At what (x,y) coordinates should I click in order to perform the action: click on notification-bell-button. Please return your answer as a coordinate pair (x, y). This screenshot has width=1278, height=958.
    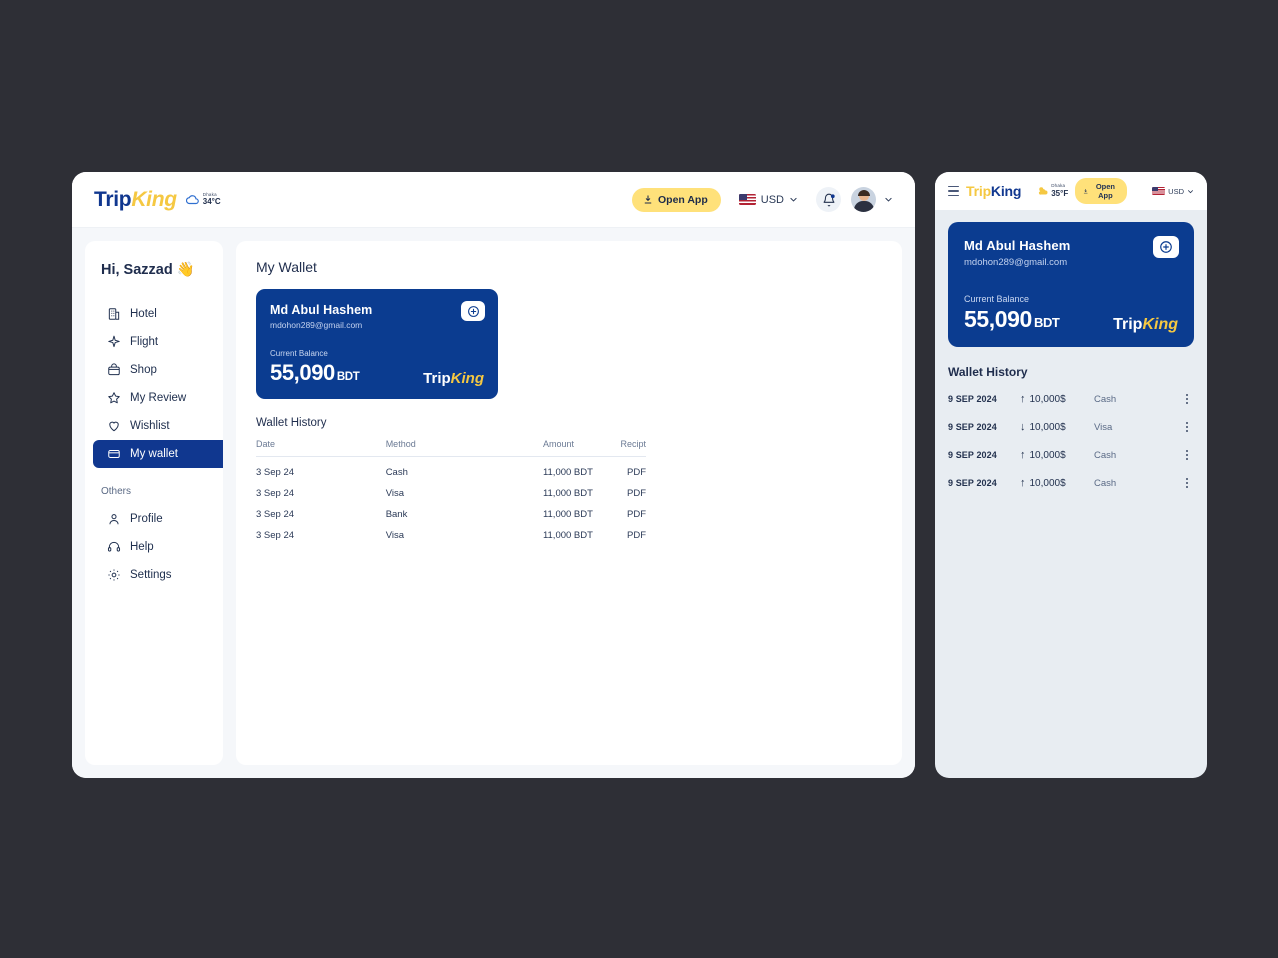
    Looking at the image, I should click on (828, 199).